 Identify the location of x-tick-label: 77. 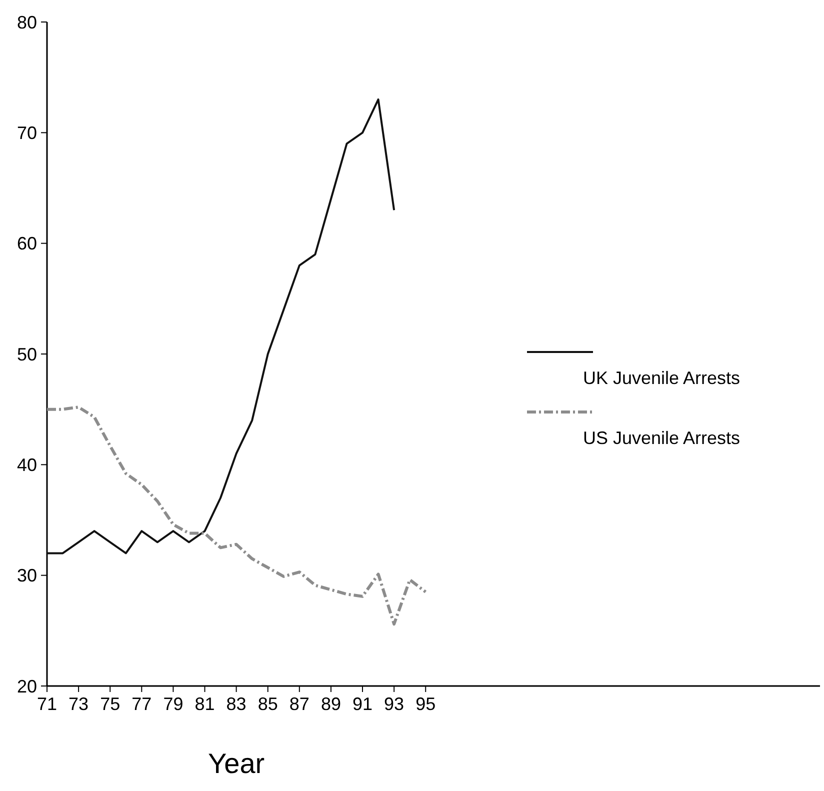
(142, 704).